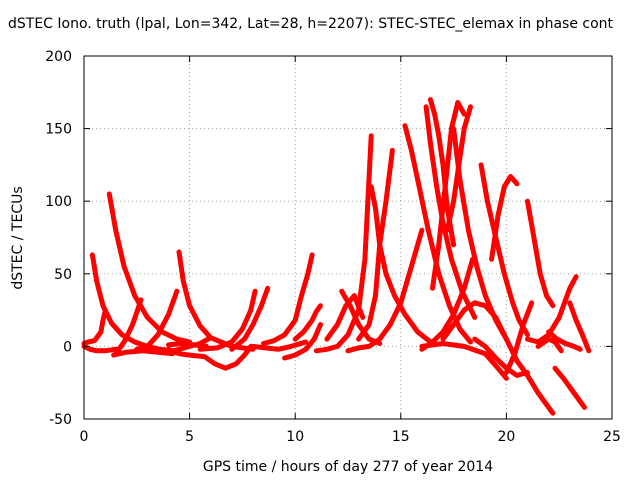 The width and height of the screenshot is (640, 480). What do you see at coordinates (295, 437) in the screenshot?
I see `x-tick-label: 10` at bounding box center [295, 437].